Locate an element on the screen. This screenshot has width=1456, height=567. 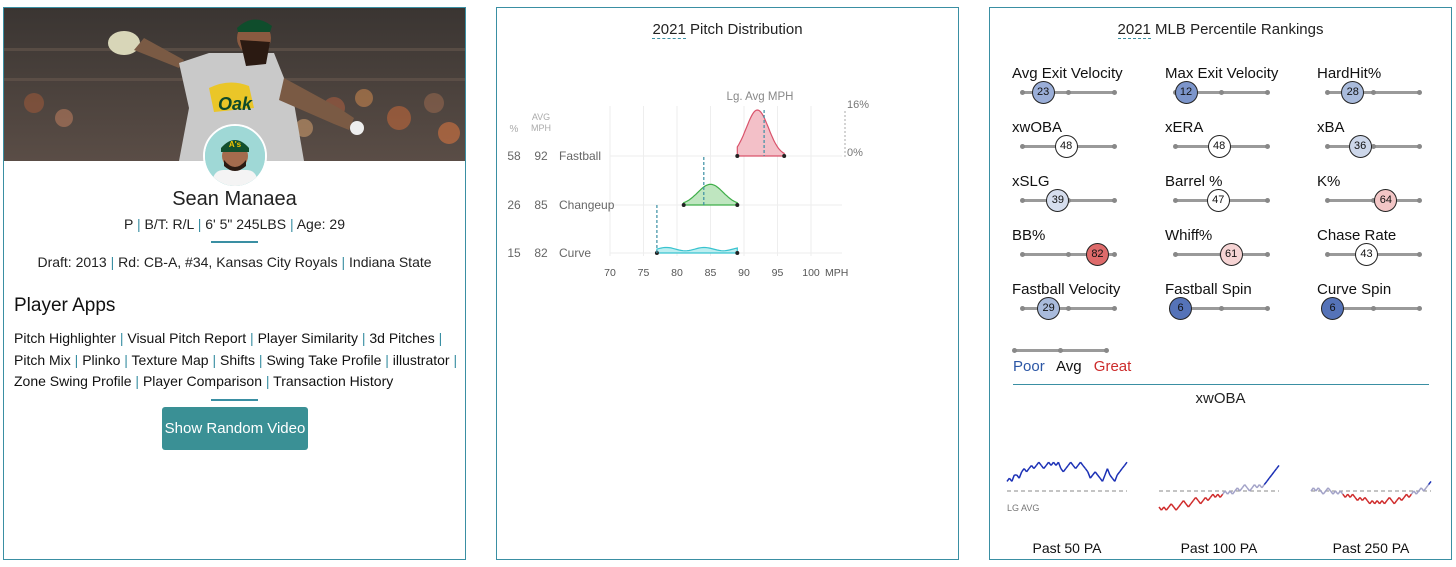
percentile-bubble: 39 is located at coordinates (1058, 200).